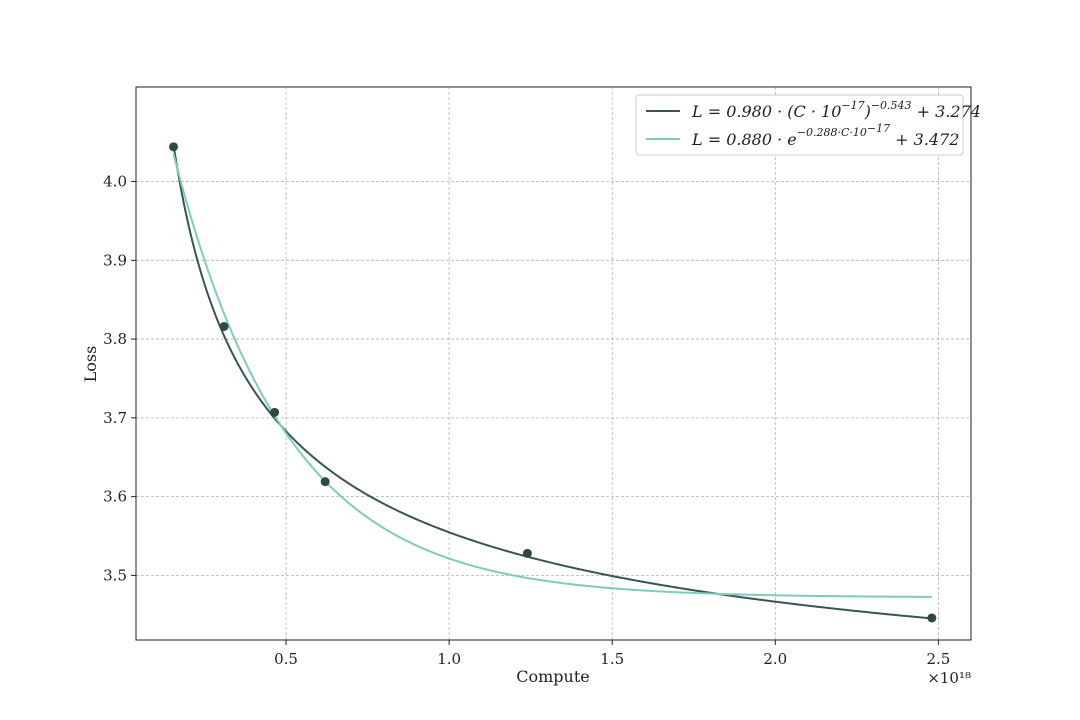 The image size is (1080, 720). Describe the element at coordinates (553, 676) in the screenshot. I see `x-axis-title: Compute` at that location.